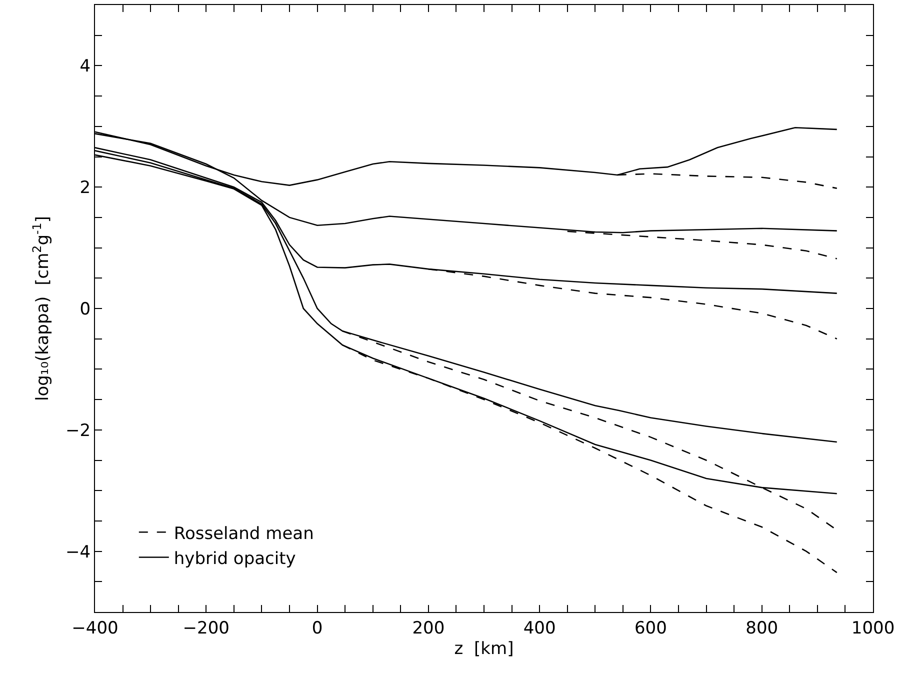 Image resolution: width=907 pixels, height=684 pixels. I want to click on legend-label: Rosseland mean, so click(244, 534).